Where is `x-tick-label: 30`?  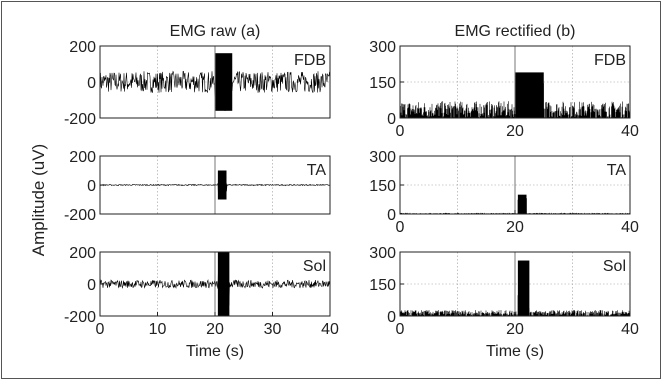 x-tick-label: 30 is located at coordinates (273, 329).